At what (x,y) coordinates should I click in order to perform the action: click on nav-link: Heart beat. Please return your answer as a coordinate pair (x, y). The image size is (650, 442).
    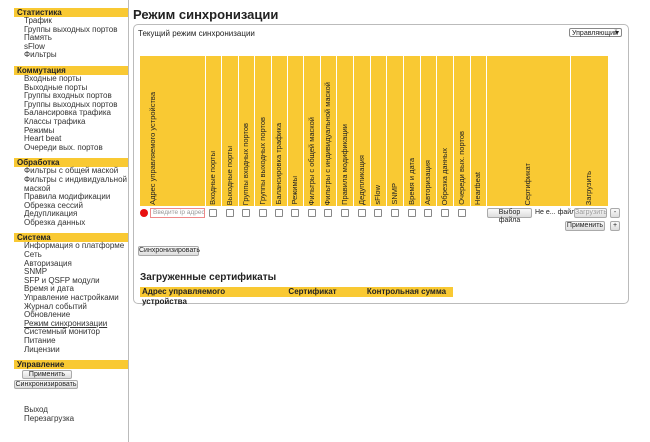
    Looking at the image, I should click on (43, 139).